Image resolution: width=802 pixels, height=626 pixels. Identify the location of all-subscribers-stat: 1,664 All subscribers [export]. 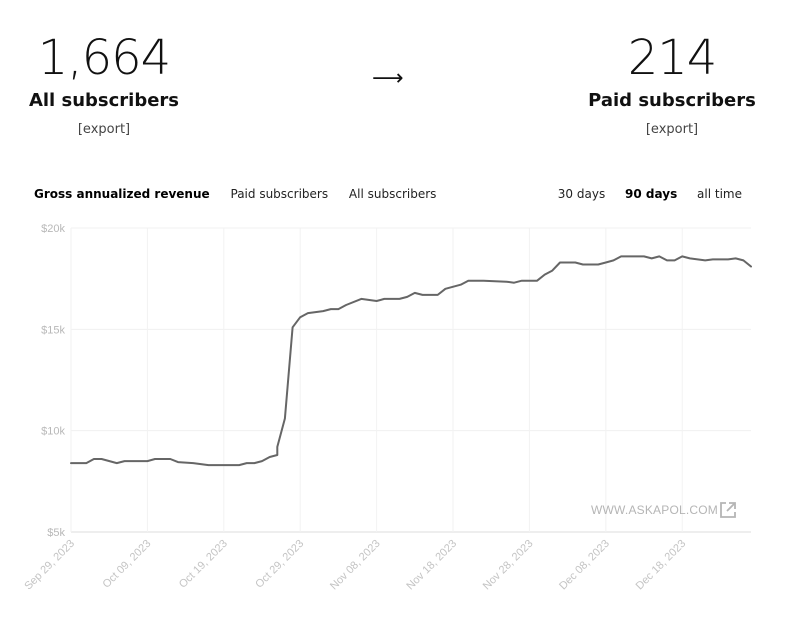
(104, 82).